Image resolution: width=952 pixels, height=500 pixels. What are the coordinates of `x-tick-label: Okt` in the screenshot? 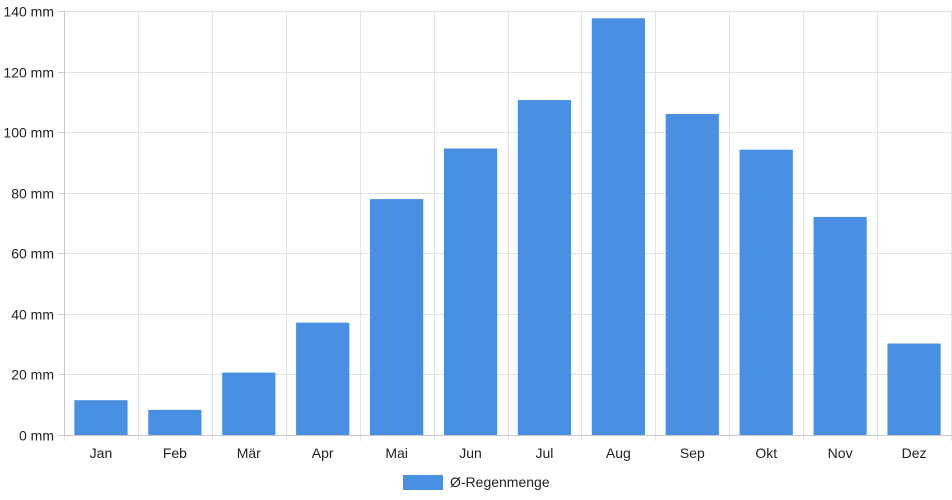 It's located at (766, 453).